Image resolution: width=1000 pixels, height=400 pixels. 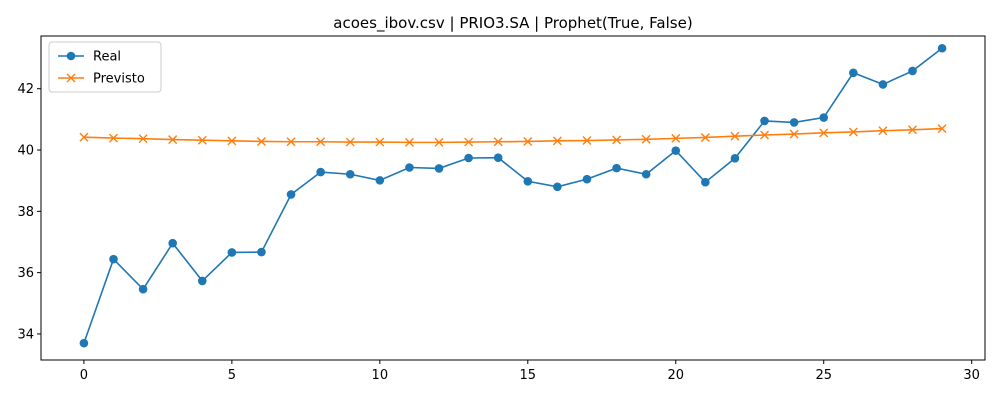 What do you see at coordinates (675, 375) in the screenshot?
I see `x-tick-label: 20` at bounding box center [675, 375].